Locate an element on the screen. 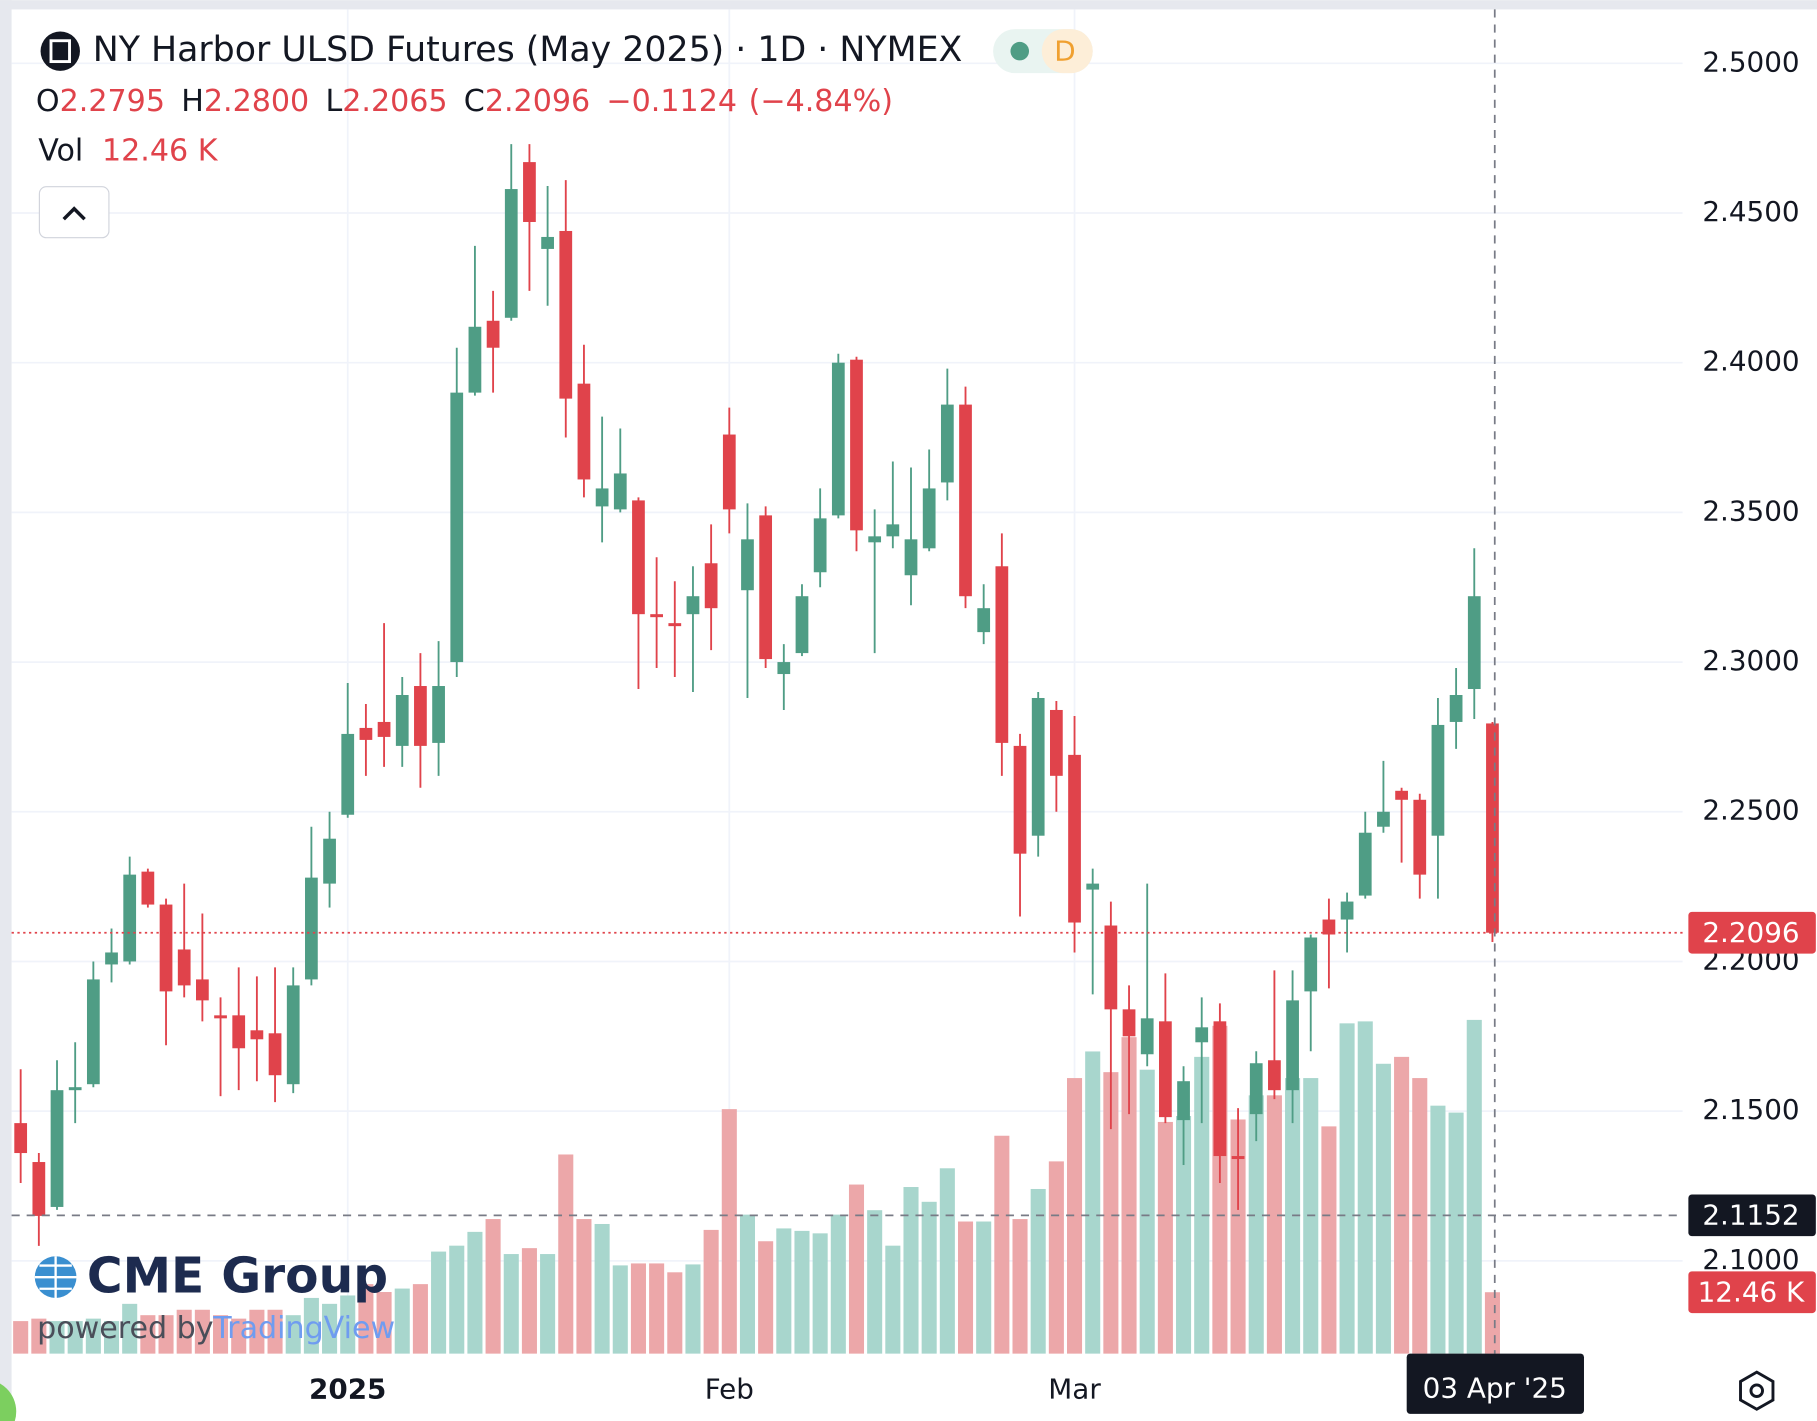 This screenshot has height=1421, width=1817. legend-key: H is located at coordinates (192, 101).